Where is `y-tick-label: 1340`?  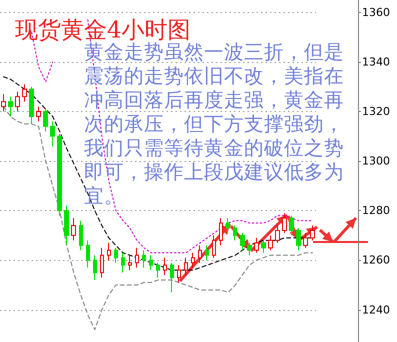 y-tick-label: 1340 is located at coordinates (376, 61).